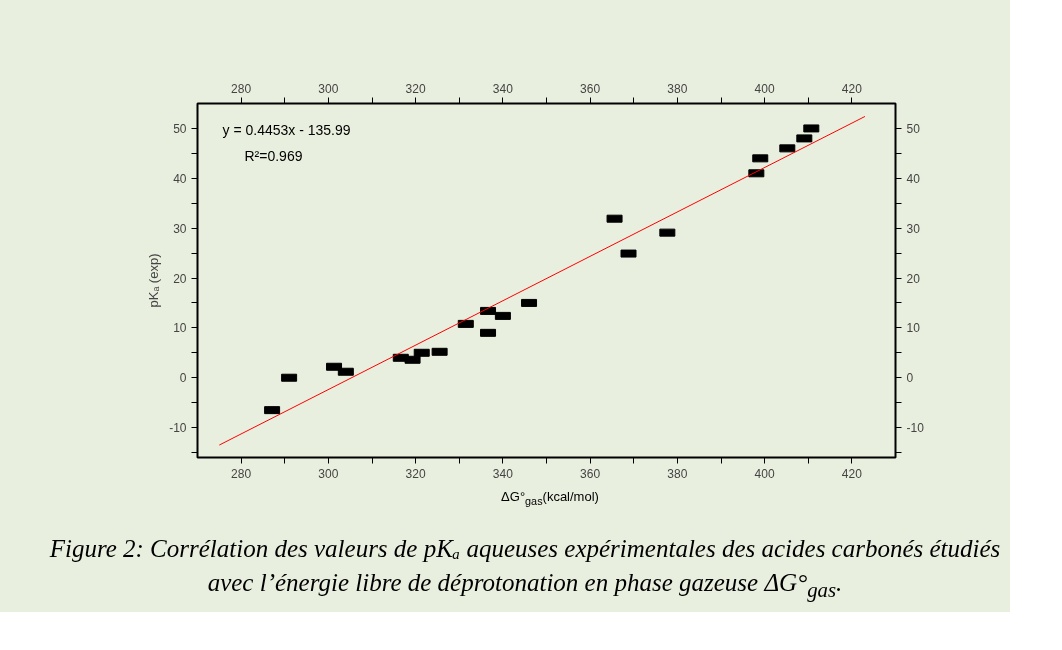 The image size is (1062, 650). Describe the element at coordinates (913, 328) in the screenshot. I see `y2-tick-label: 10` at that location.